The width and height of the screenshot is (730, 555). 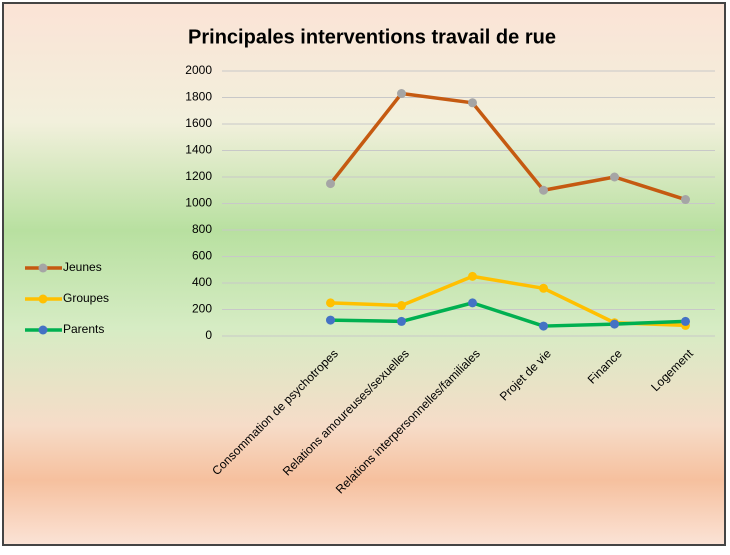 What do you see at coordinates (198, 70) in the screenshot?
I see `y-tick-label: 2000` at bounding box center [198, 70].